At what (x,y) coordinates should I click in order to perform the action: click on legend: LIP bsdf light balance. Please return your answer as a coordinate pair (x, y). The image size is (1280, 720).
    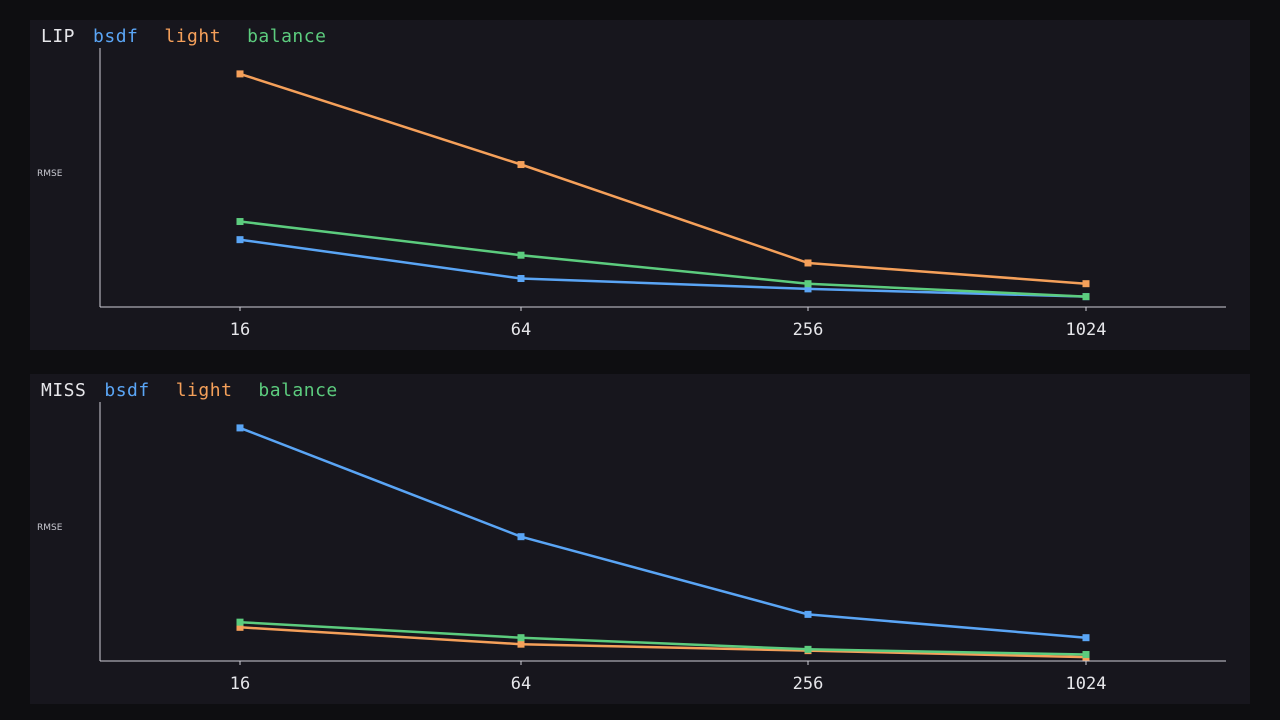
    Looking at the image, I should click on (196, 36).